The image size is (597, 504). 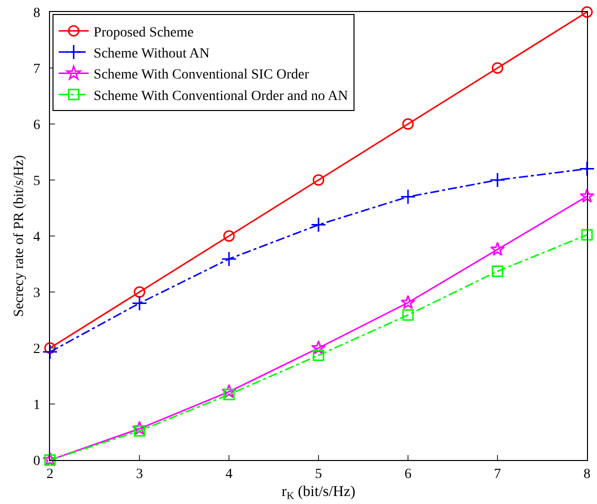 What do you see at coordinates (587, 474) in the screenshot?
I see `x-tick-label: 8` at bounding box center [587, 474].